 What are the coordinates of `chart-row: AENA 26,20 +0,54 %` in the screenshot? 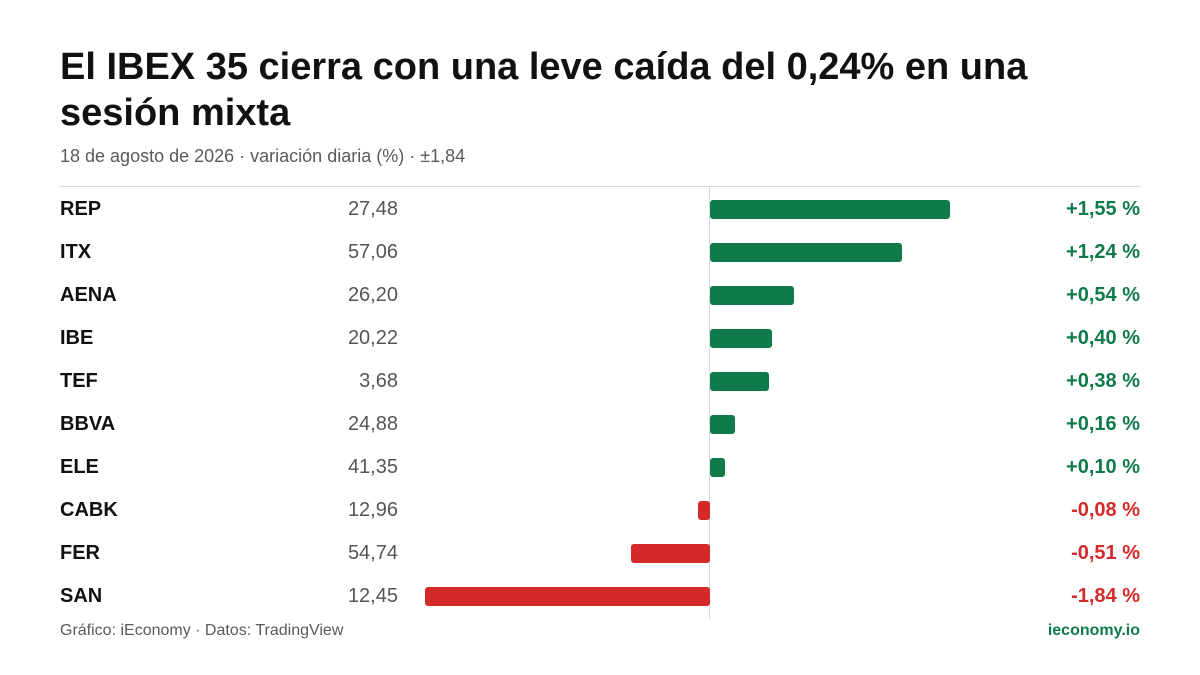 It's located at (600, 295).